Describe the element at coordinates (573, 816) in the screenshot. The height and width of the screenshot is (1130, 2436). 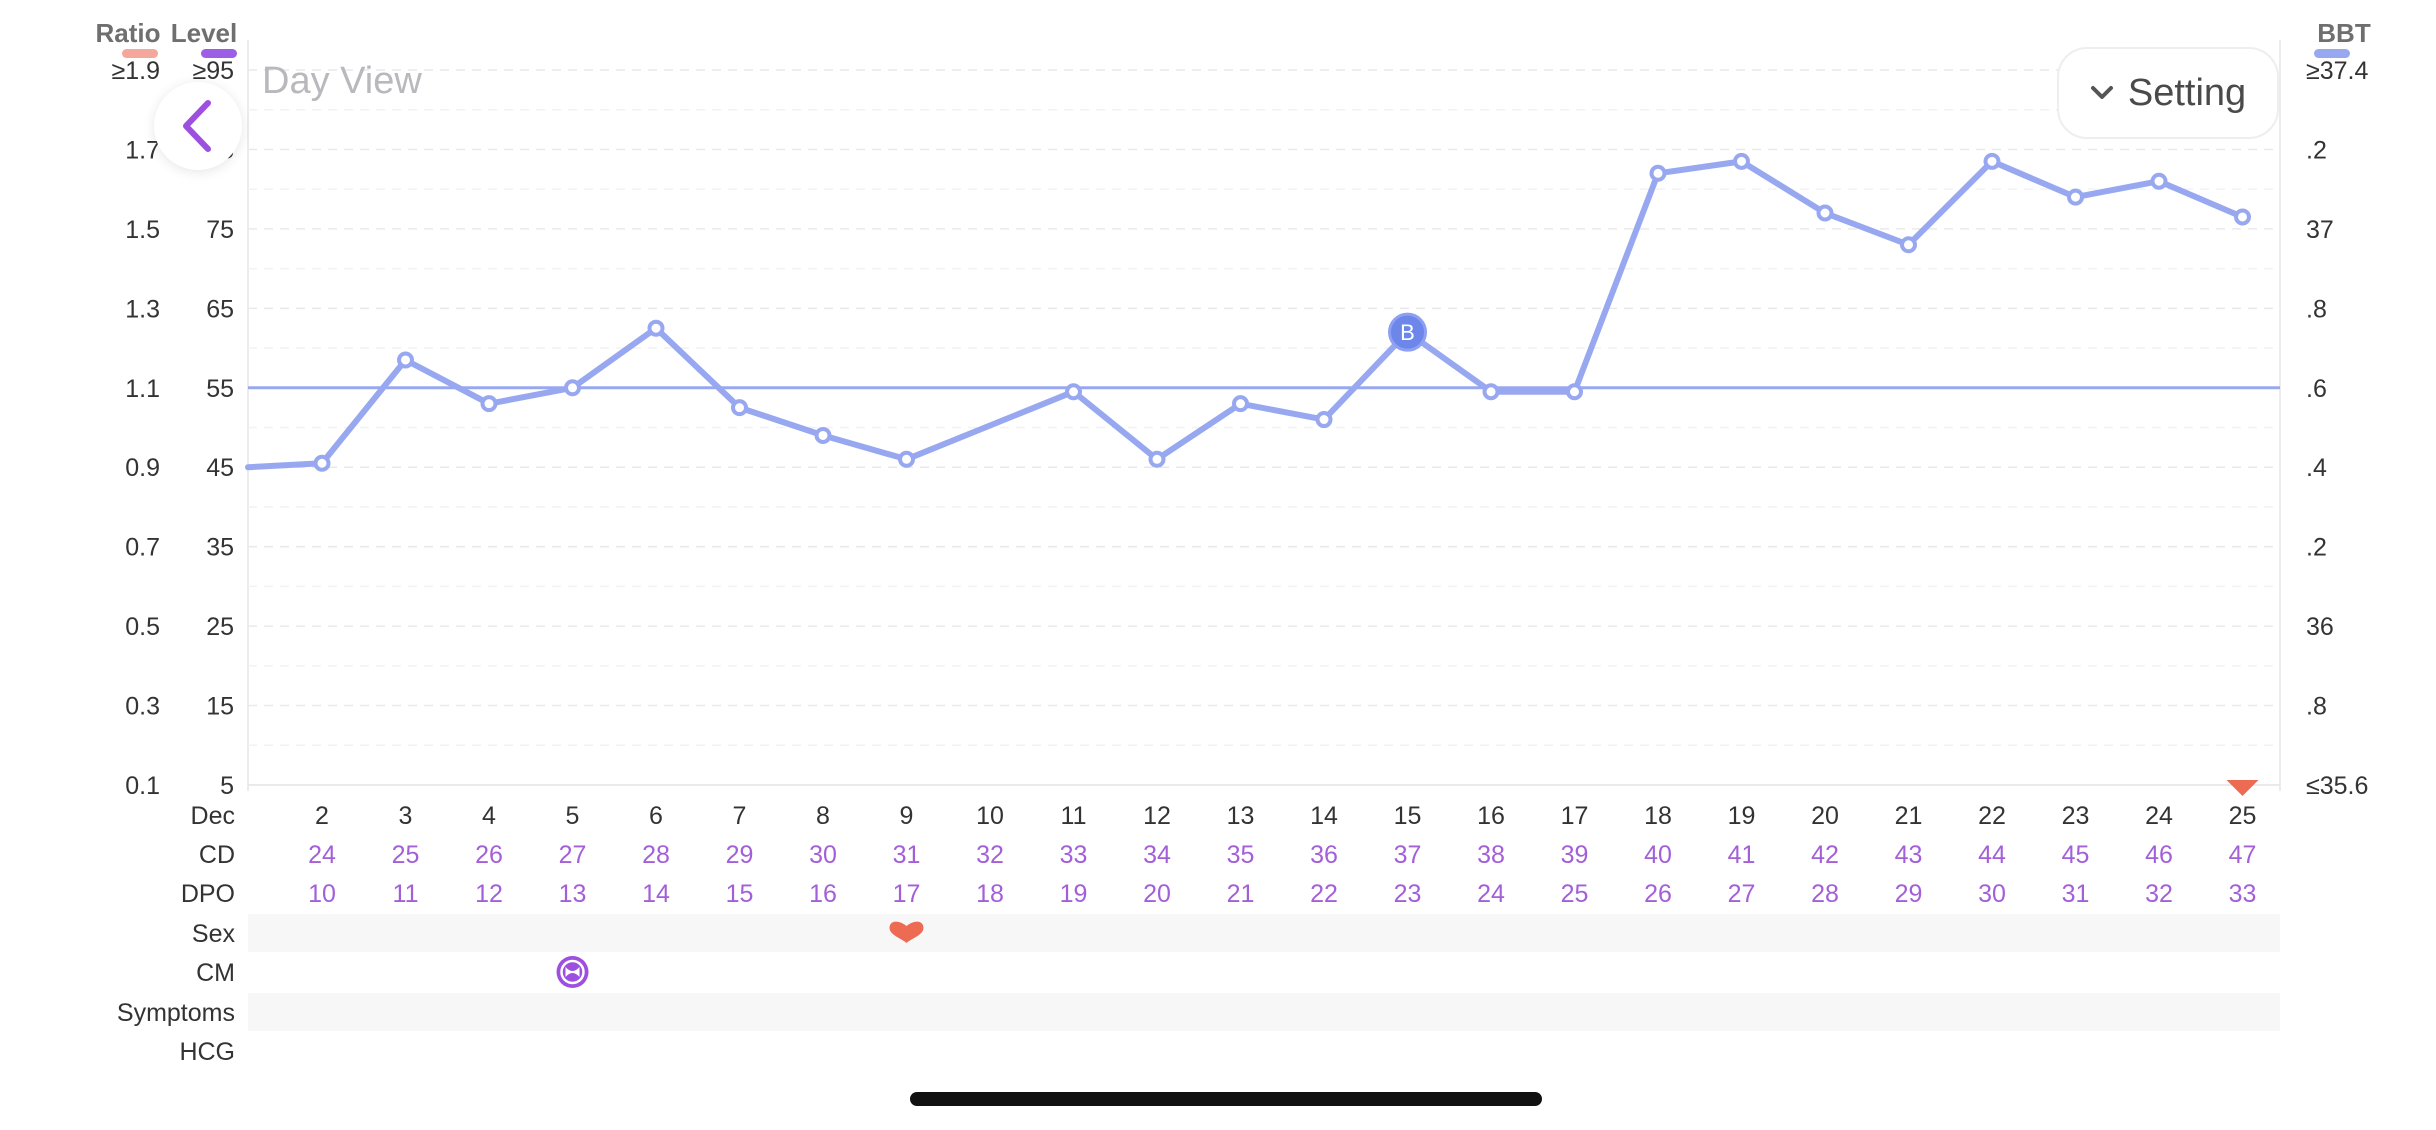
I see `x-tick-label: 5` at that location.